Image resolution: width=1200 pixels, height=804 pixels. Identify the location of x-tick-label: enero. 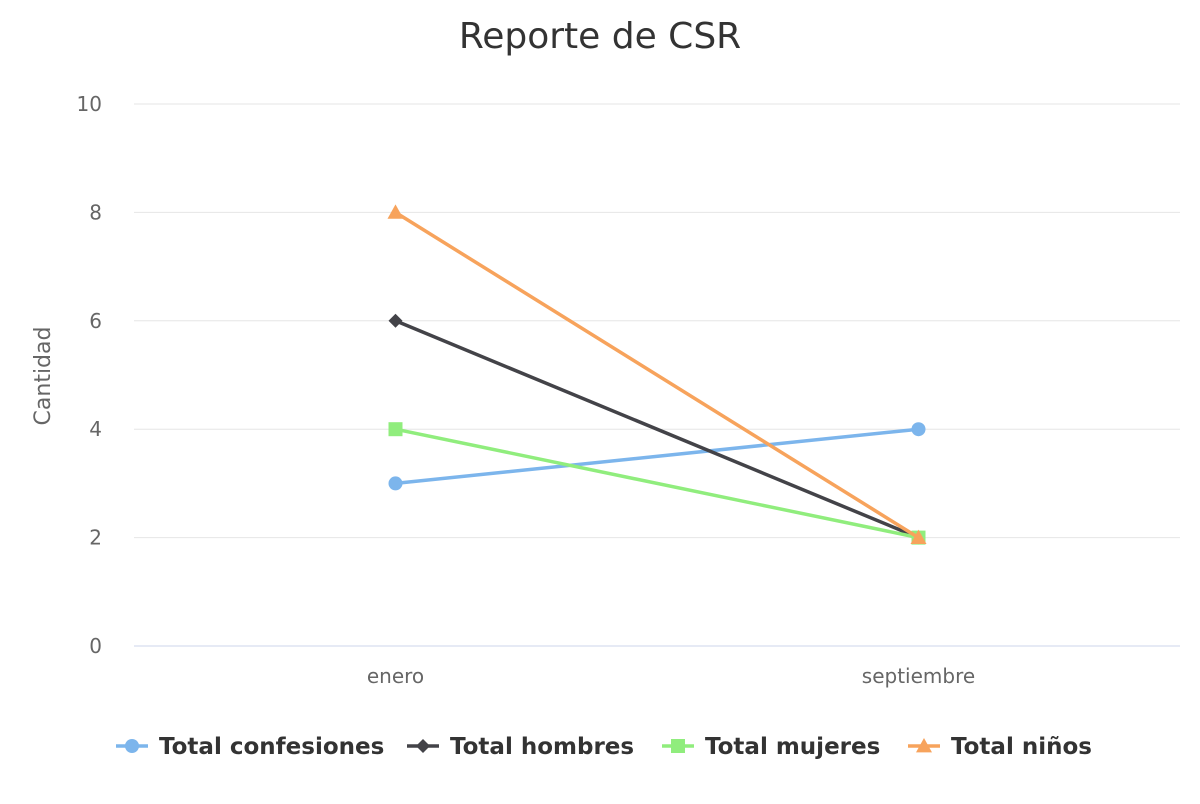
(395, 676).